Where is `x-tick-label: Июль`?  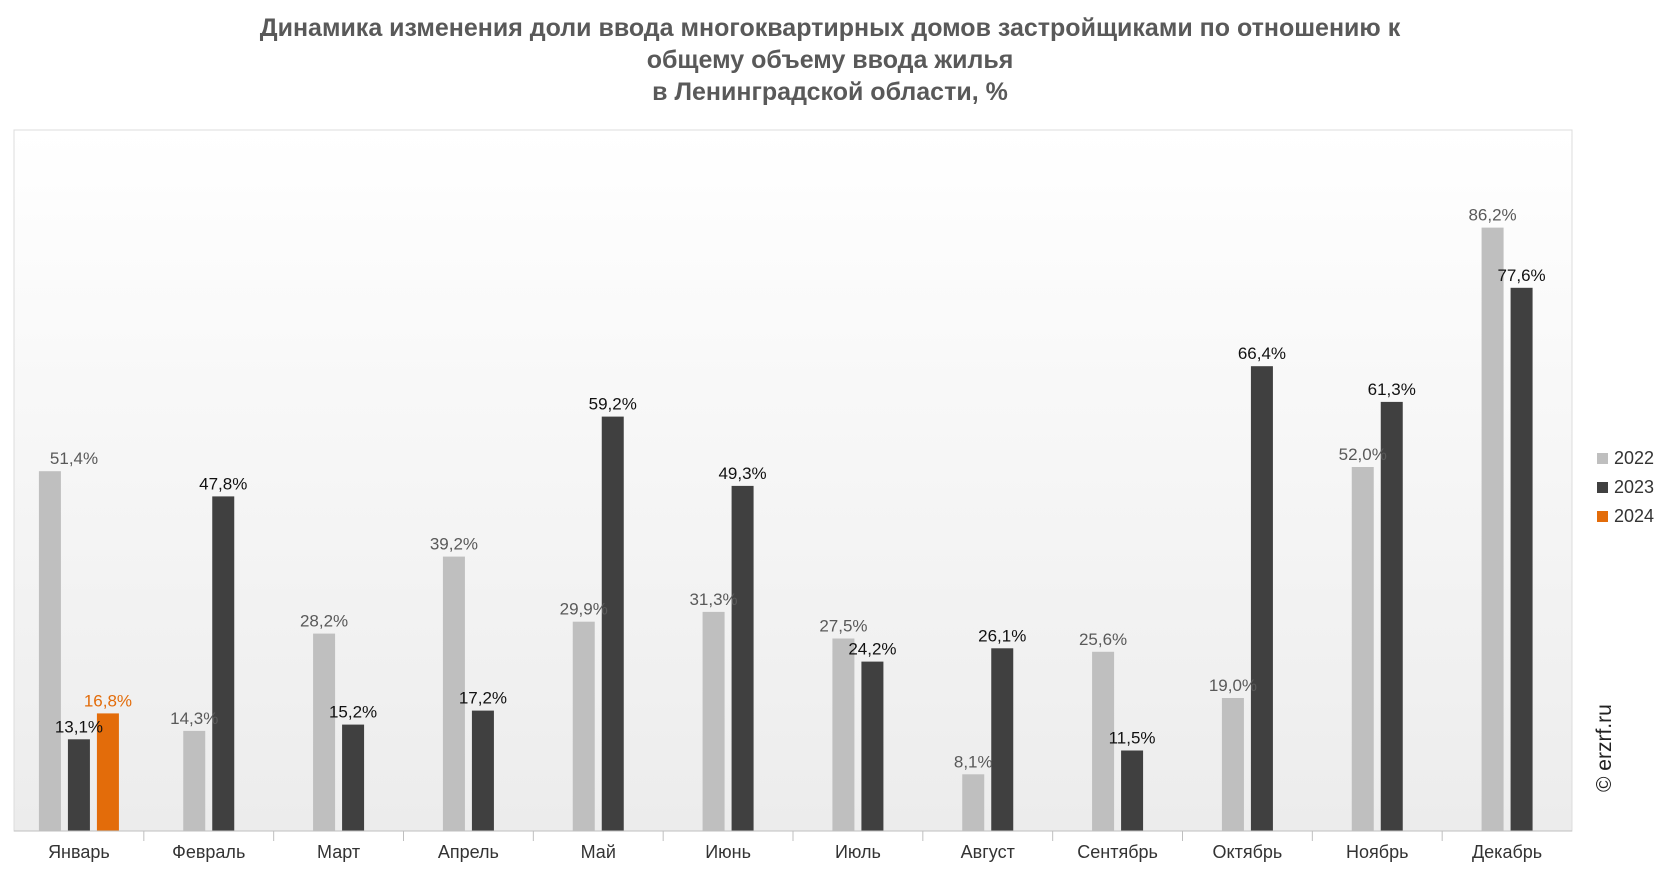 x-tick-label: Июль is located at coordinates (858, 852).